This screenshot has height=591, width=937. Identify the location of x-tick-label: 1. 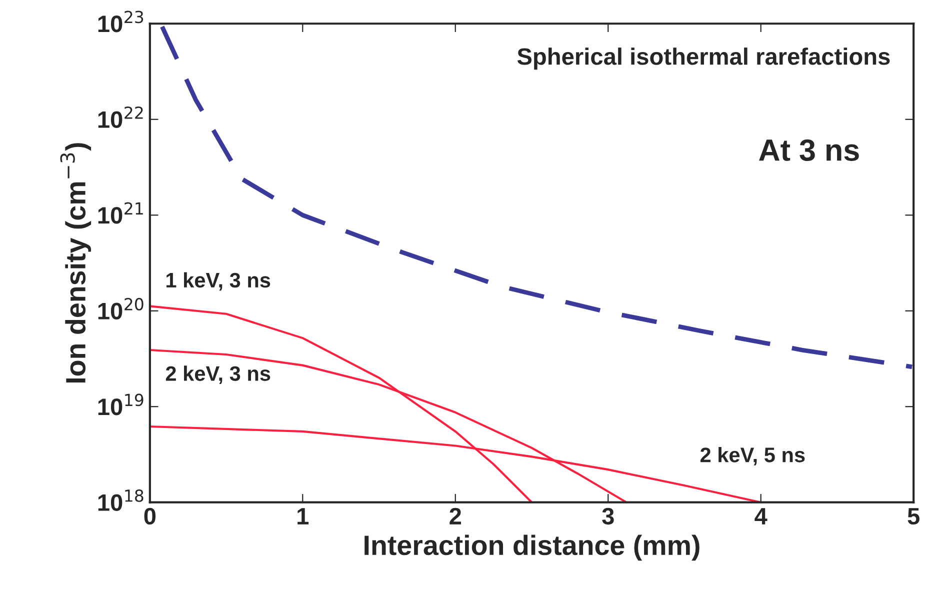
(303, 516).